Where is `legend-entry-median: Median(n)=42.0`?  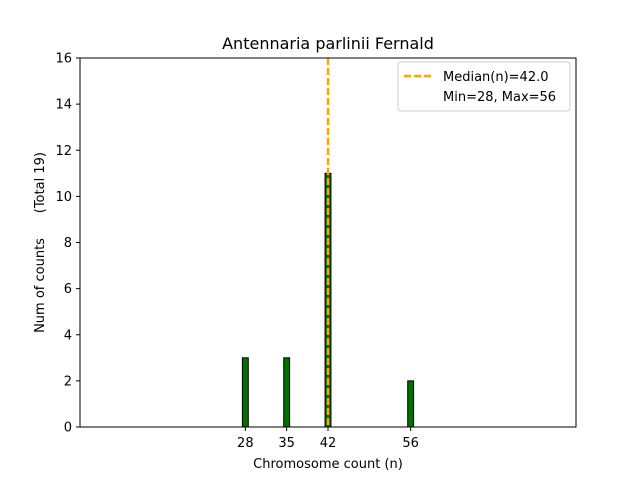
legend-entry-median: Median(n)=42.0 is located at coordinates (496, 77).